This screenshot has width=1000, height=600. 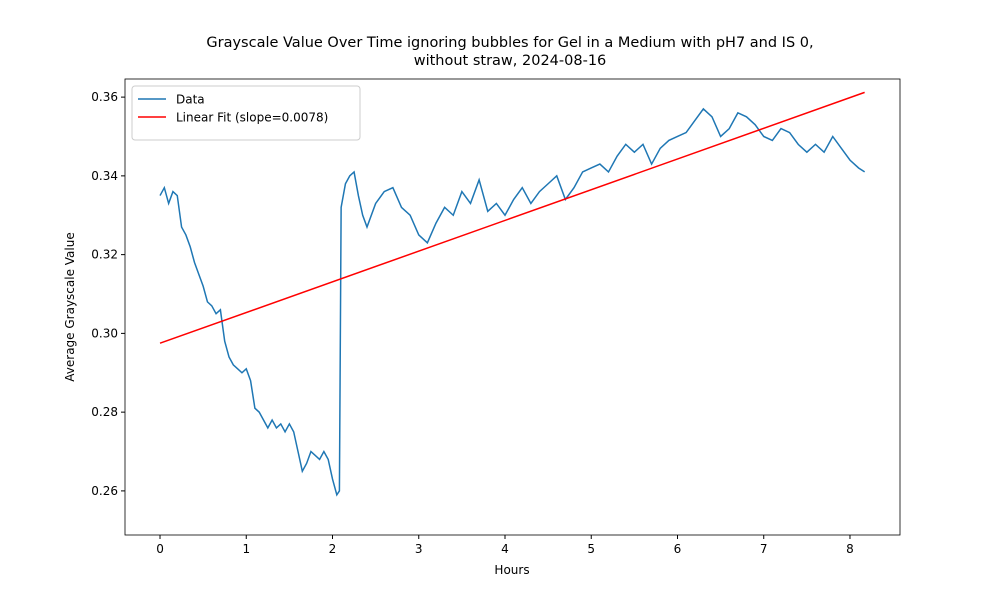 What do you see at coordinates (419, 549) in the screenshot?
I see `x-tick-label: 3` at bounding box center [419, 549].